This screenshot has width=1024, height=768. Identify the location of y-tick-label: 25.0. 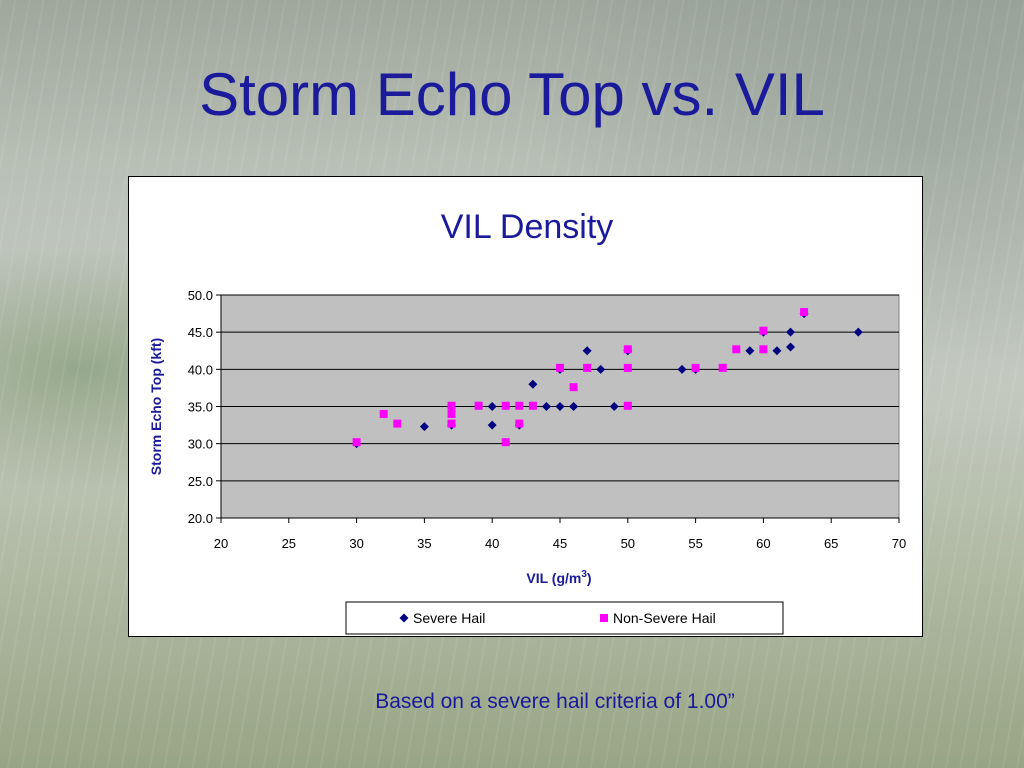
(200, 481).